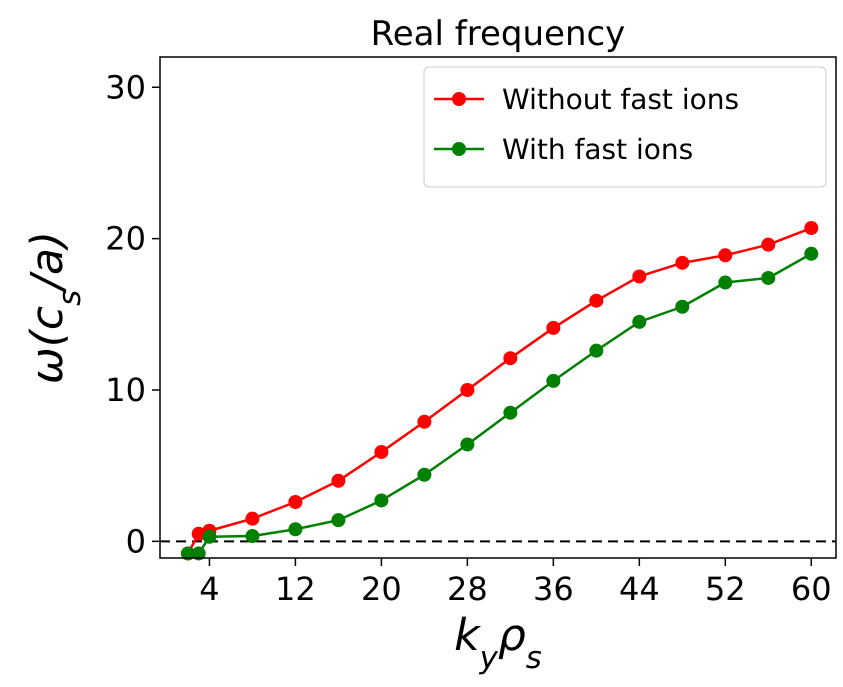 The height and width of the screenshot is (687, 843). I want to click on x-tick-label: 44, so click(639, 589).